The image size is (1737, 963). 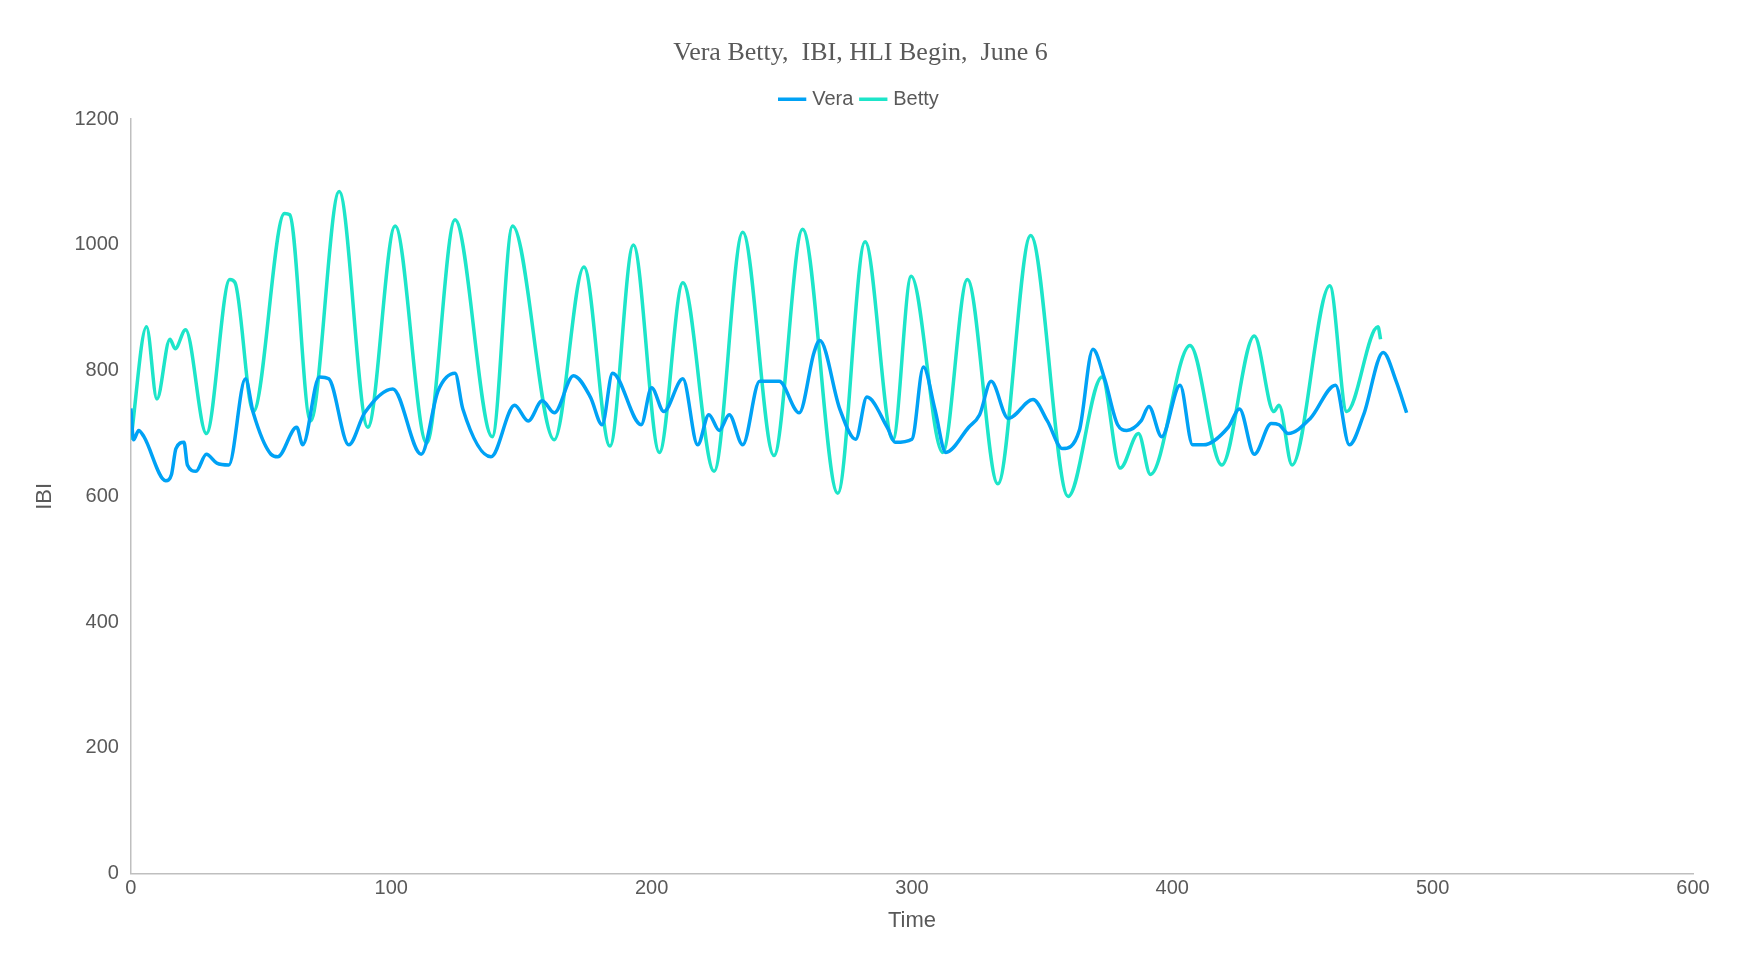 I want to click on legend-label: Betty, so click(x=916, y=97).